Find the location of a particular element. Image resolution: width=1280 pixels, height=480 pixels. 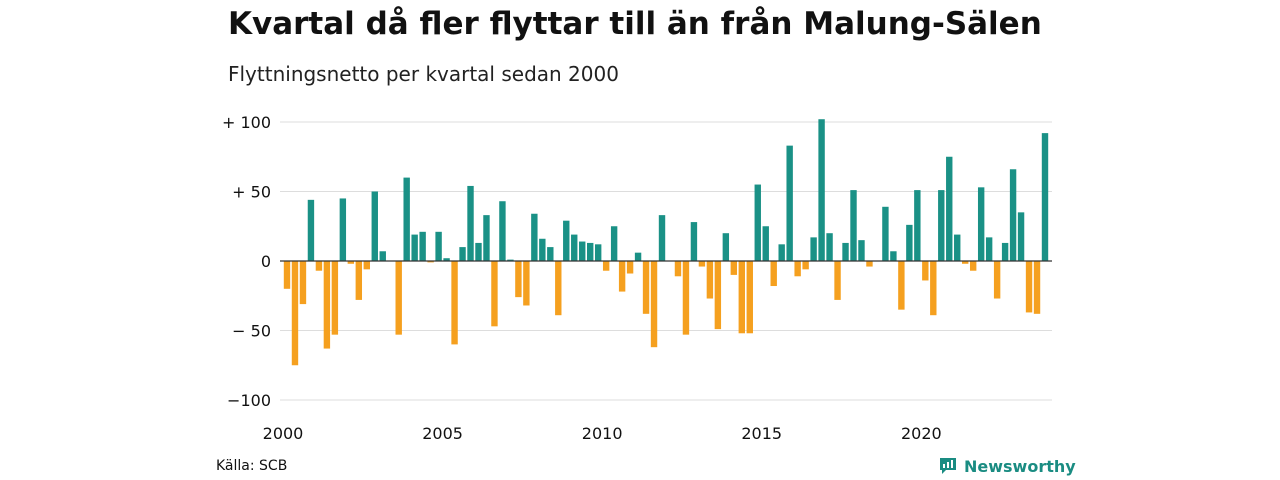

newsworthy-logo-icon is located at coordinates (948, 466).